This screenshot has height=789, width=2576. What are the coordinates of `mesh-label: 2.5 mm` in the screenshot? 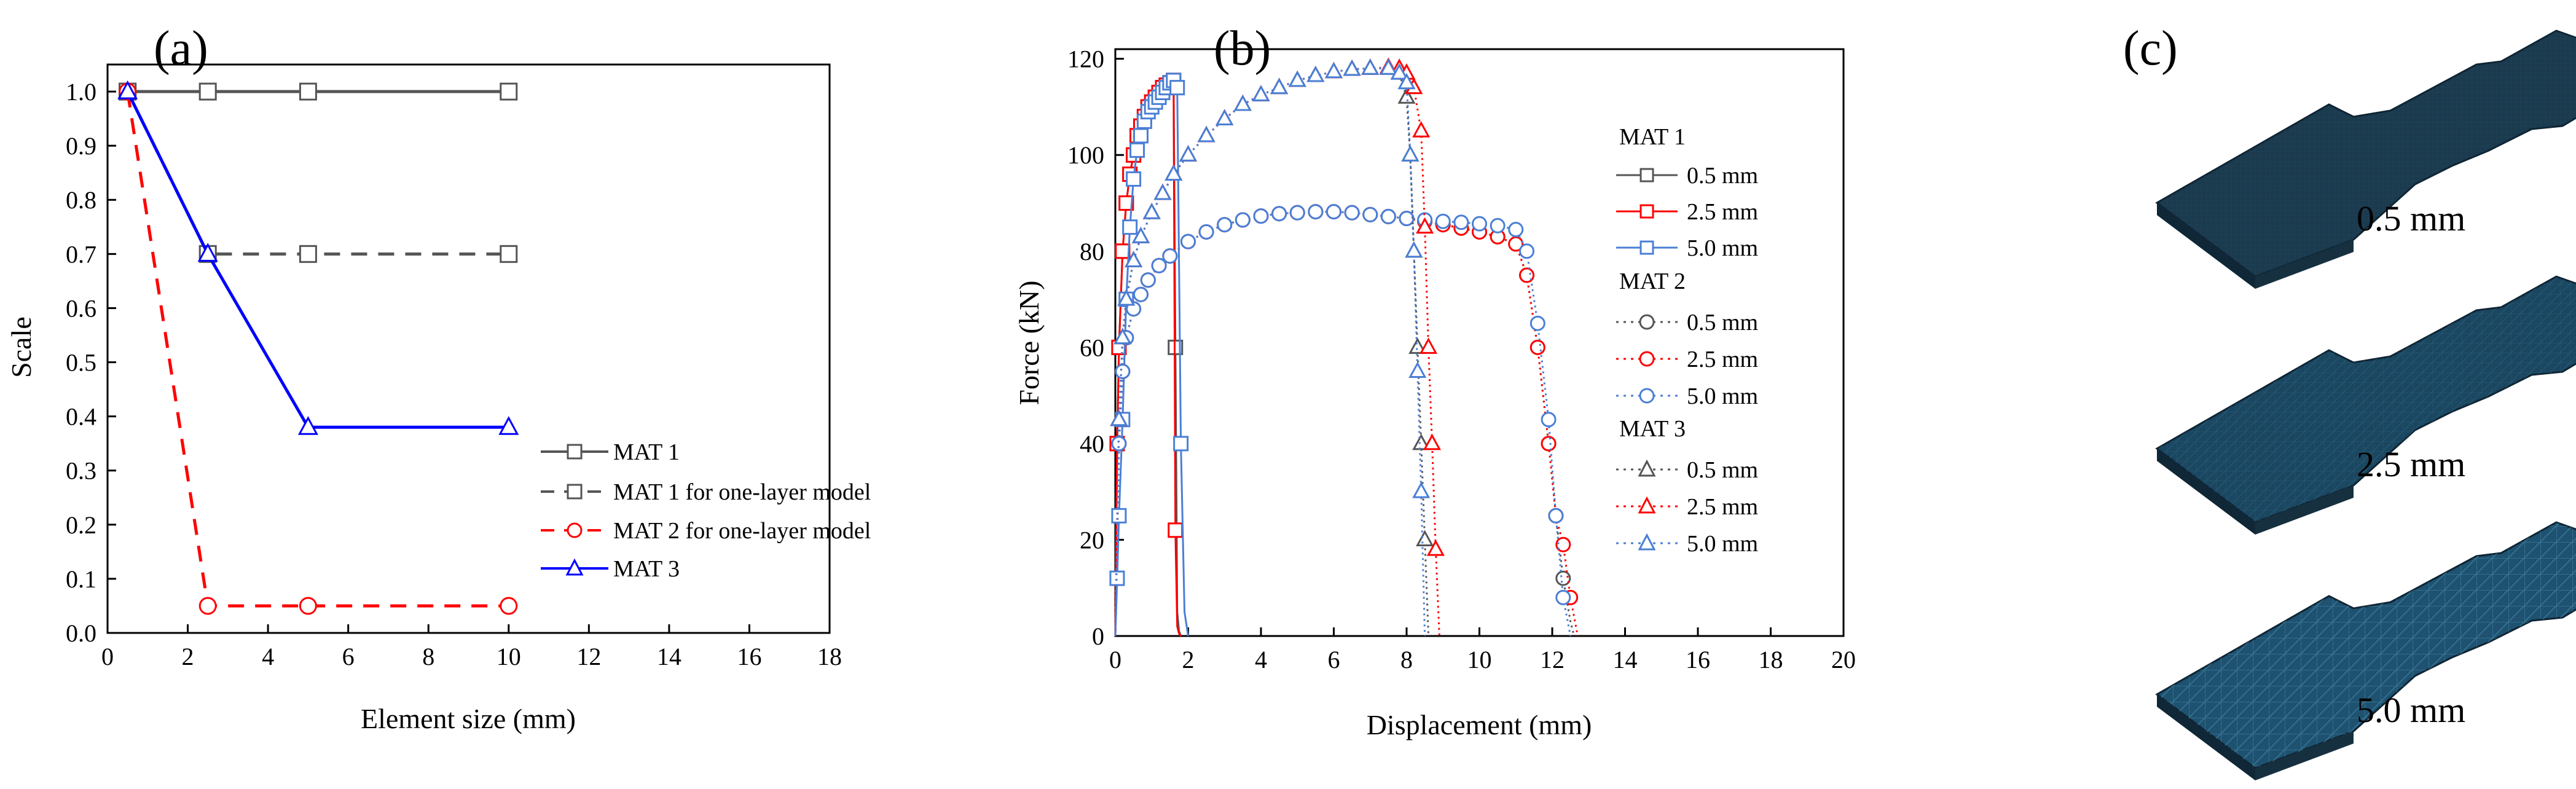 It's located at (2411, 464).